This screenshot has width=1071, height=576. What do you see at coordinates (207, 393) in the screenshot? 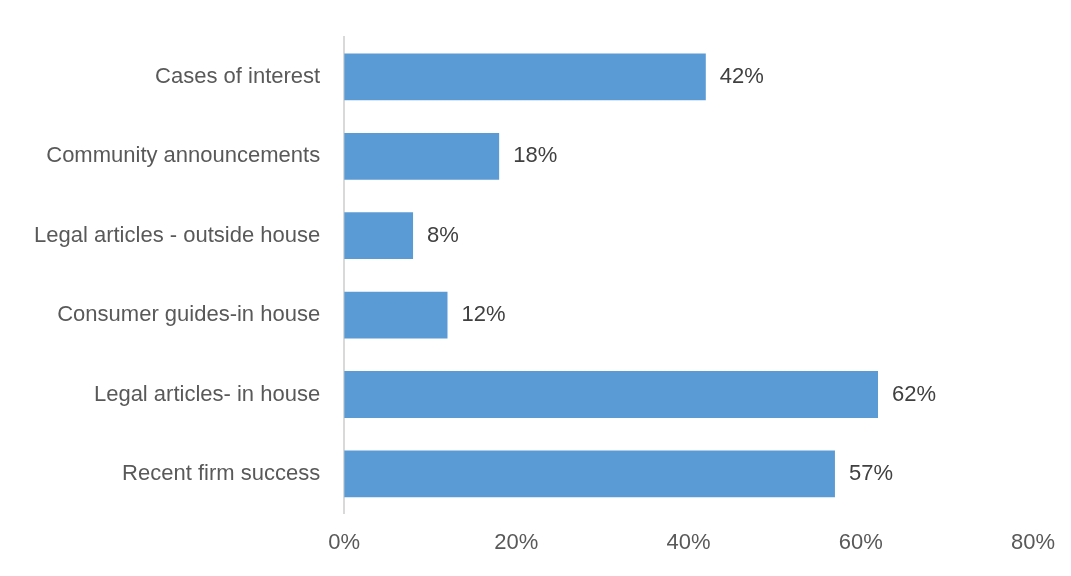
I see `y-tick-label: Legal articles- in house` at bounding box center [207, 393].